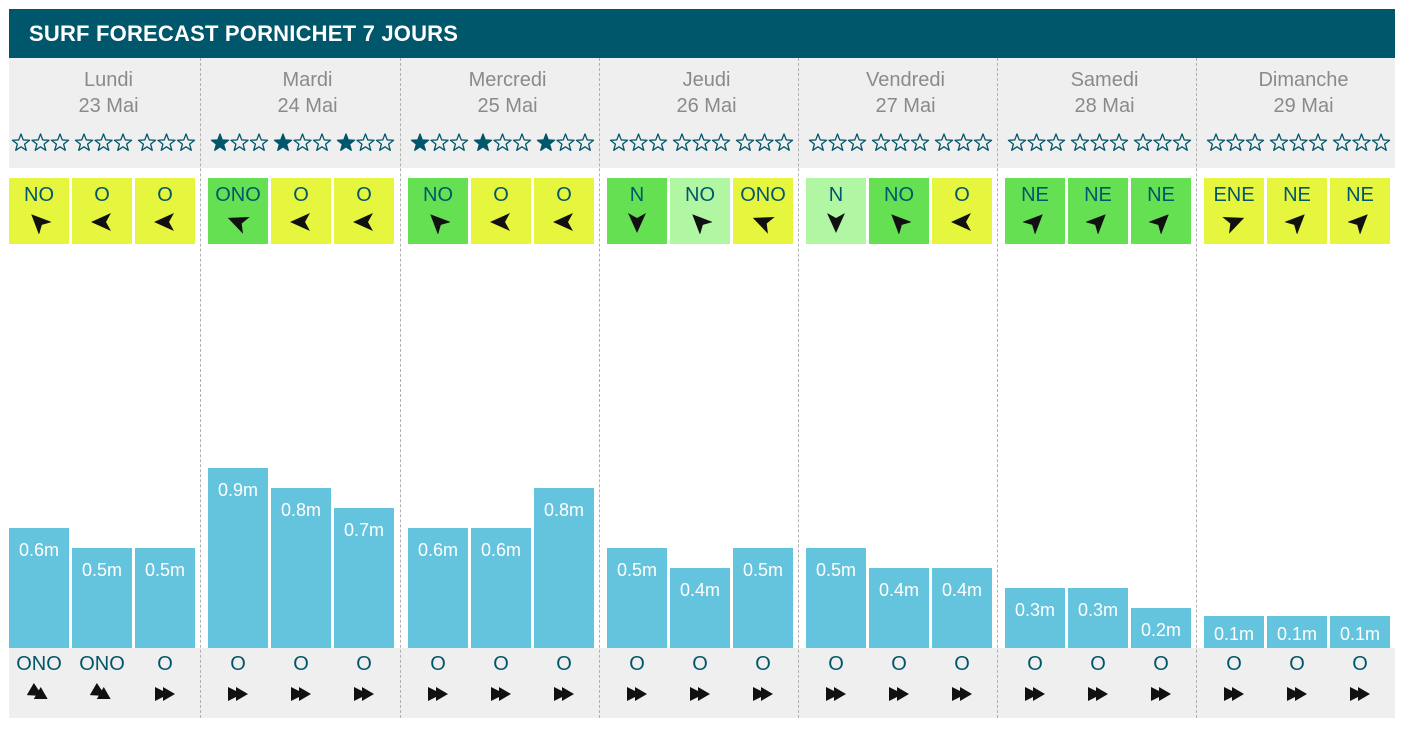 This screenshot has width=1410, height=740. Describe the element at coordinates (905, 106) in the screenshot. I see `day-date: 27 Mai` at that location.